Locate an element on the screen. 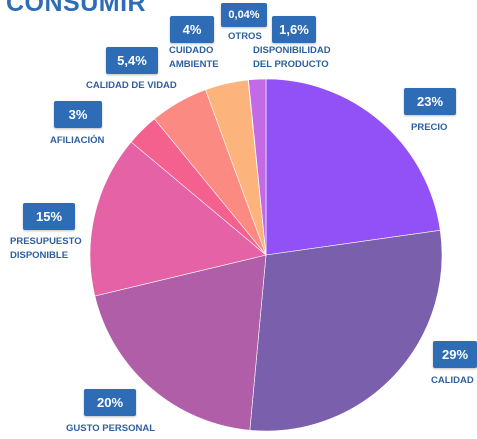  label-disponibilidad: DISPONIBILIDAD DEL PRODUCTO is located at coordinates (292, 57).